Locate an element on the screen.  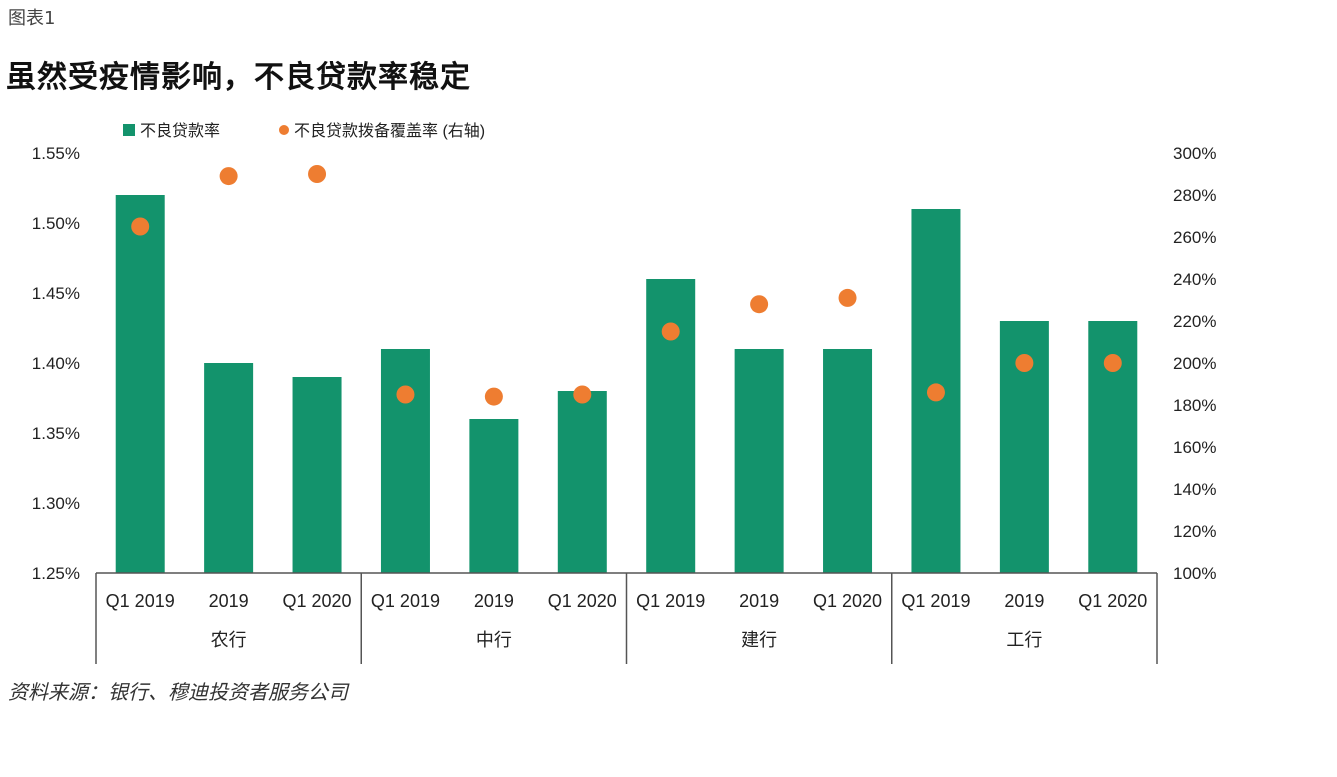
y-right-tick-label: 140% is located at coordinates (1194, 489).